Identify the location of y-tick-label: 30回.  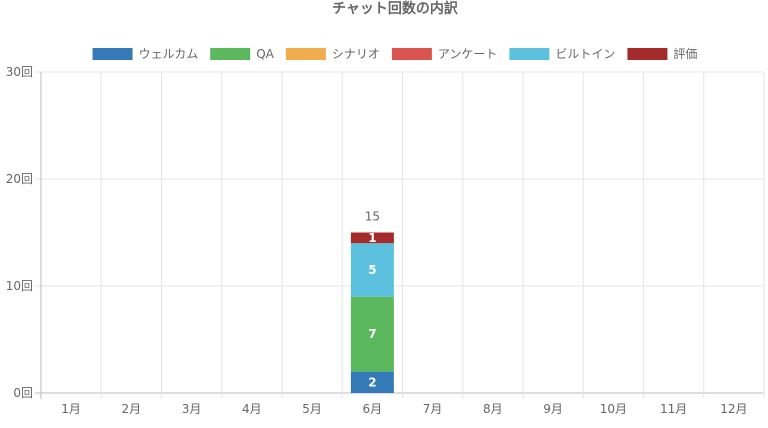
(19, 72).